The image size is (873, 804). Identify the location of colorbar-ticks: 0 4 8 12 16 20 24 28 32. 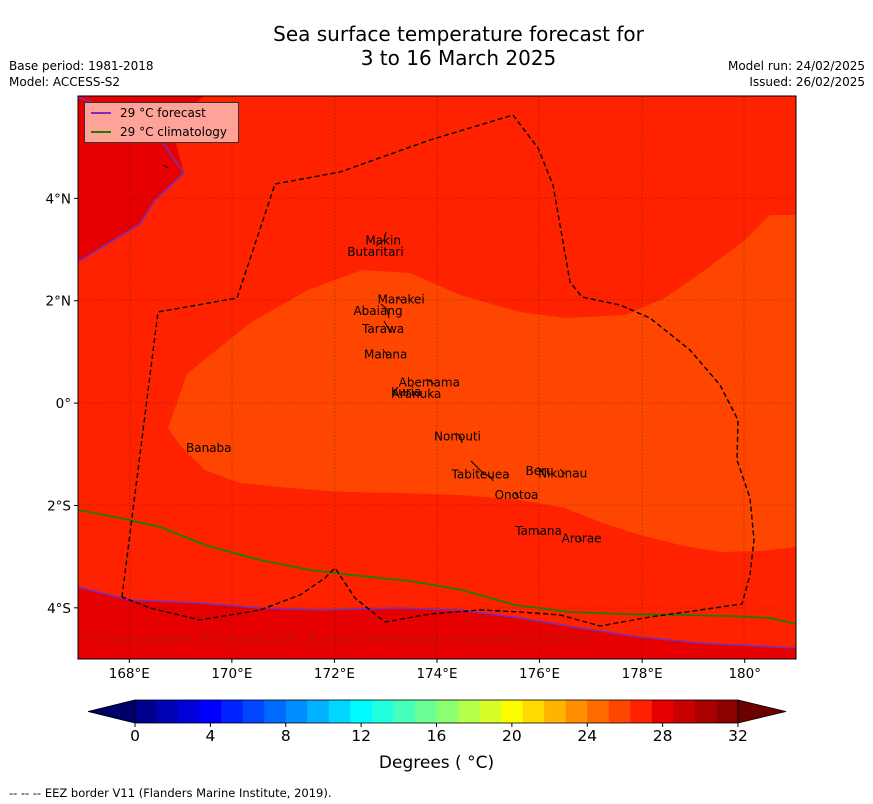
(439, 734).